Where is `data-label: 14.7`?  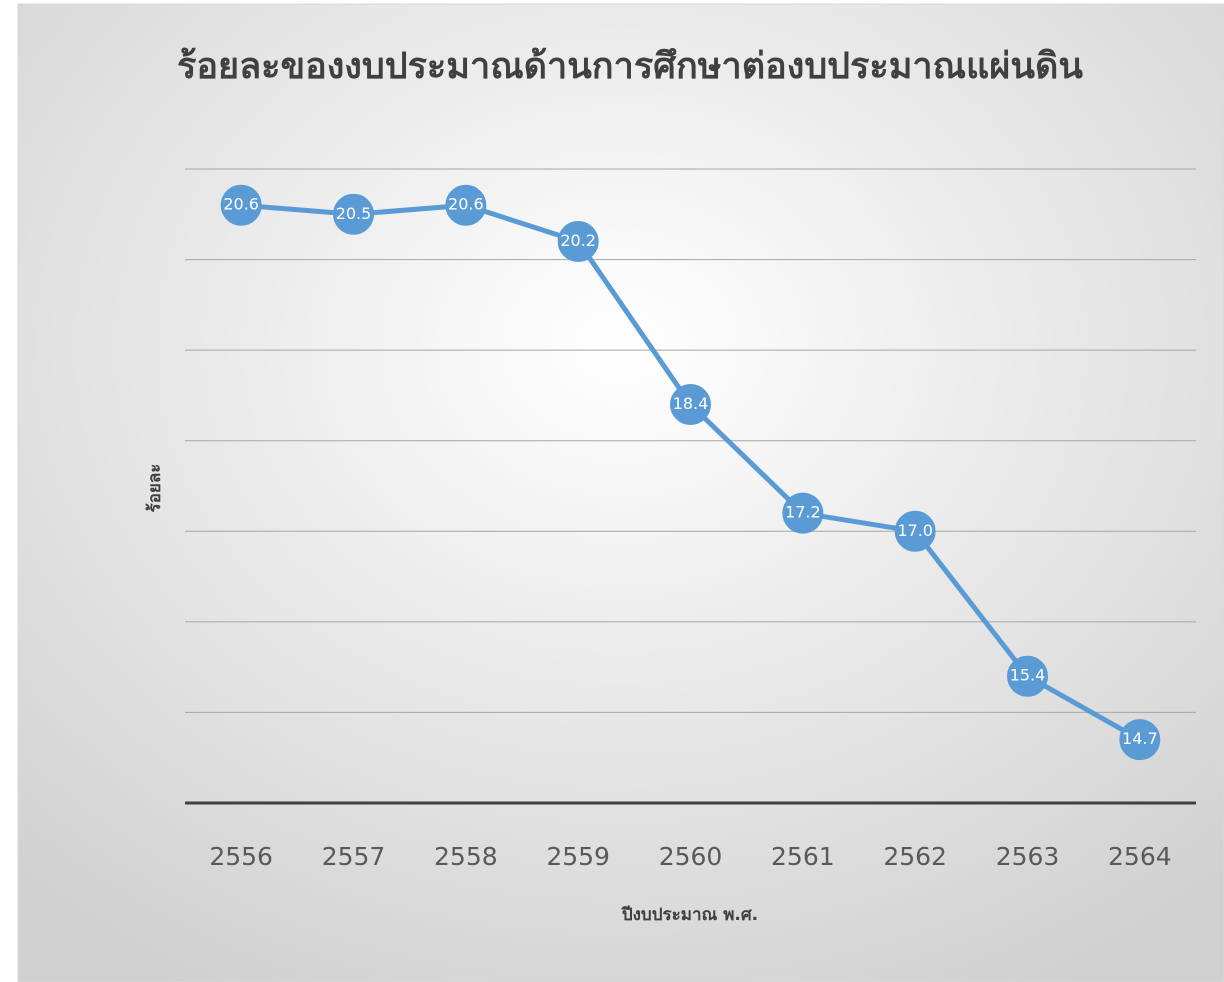
data-label: 14.7 is located at coordinates (1140, 738).